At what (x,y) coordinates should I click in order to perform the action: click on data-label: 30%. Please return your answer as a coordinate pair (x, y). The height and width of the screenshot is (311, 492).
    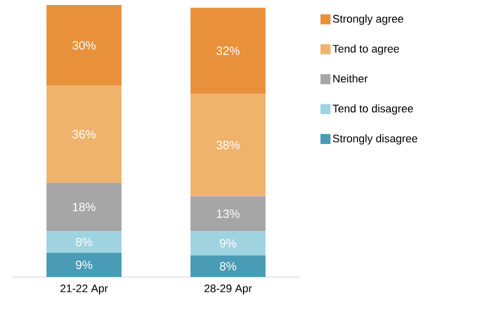
    Looking at the image, I should click on (84, 45).